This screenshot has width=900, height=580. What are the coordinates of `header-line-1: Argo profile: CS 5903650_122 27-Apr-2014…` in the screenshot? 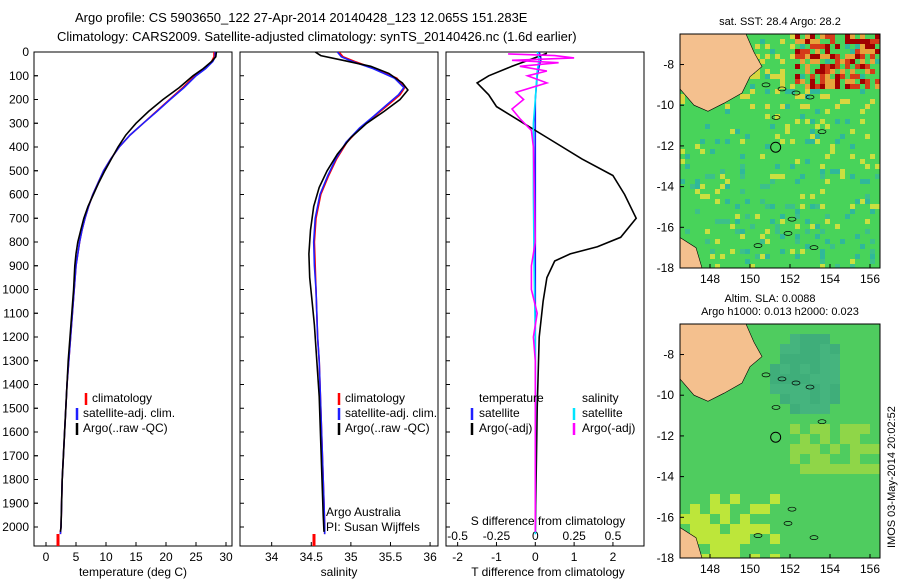 It's located at (301, 17).